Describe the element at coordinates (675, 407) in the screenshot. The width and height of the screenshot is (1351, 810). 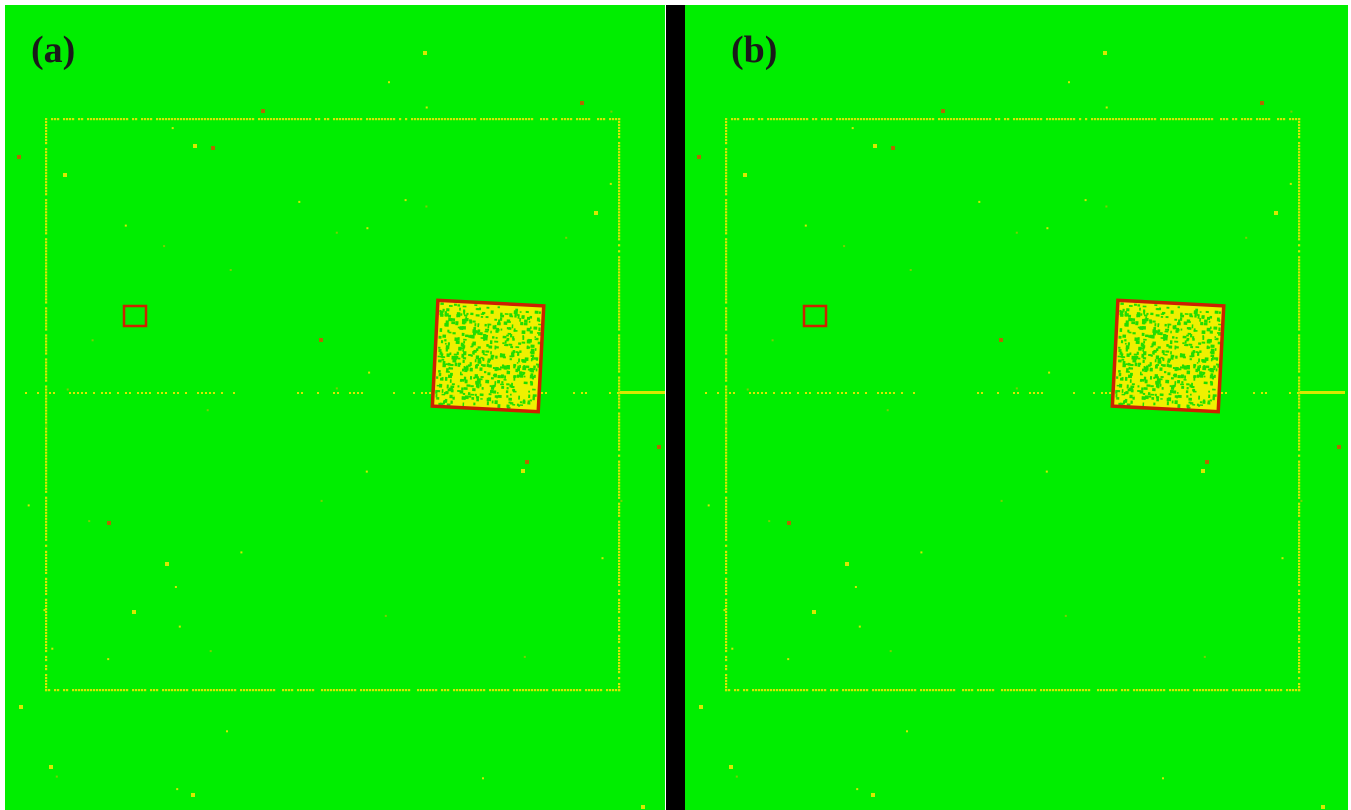
I see `panel-divider` at that location.